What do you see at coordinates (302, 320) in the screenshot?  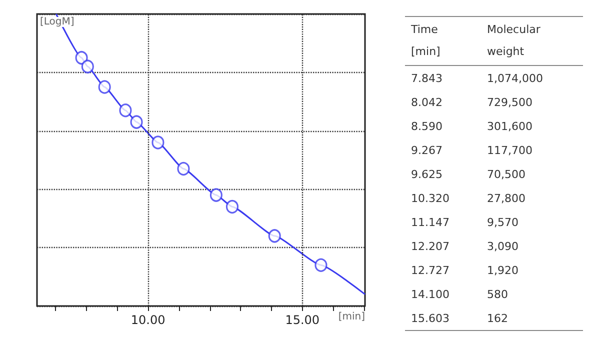 I see `x-tick-label: 15.00` at bounding box center [302, 320].